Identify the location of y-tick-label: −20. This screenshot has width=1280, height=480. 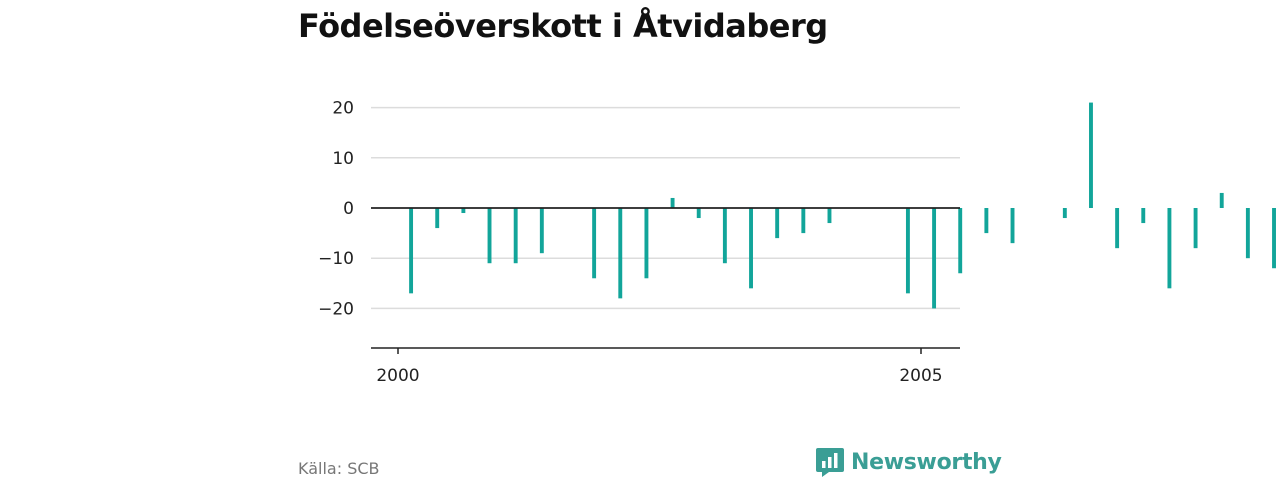
(336, 309).